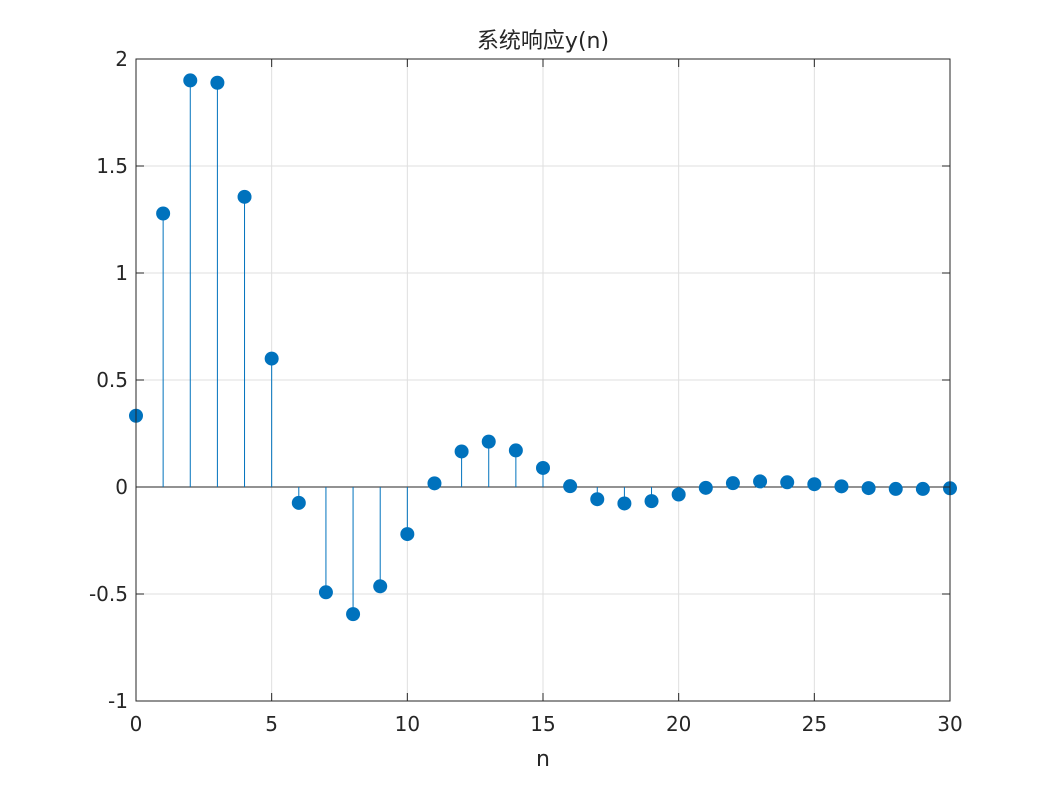 This screenshot has width=1050, height=792. Describe the element at coordinates (108, 594) in the screenshot. I see `y-tick-label: -0.5` at that location.